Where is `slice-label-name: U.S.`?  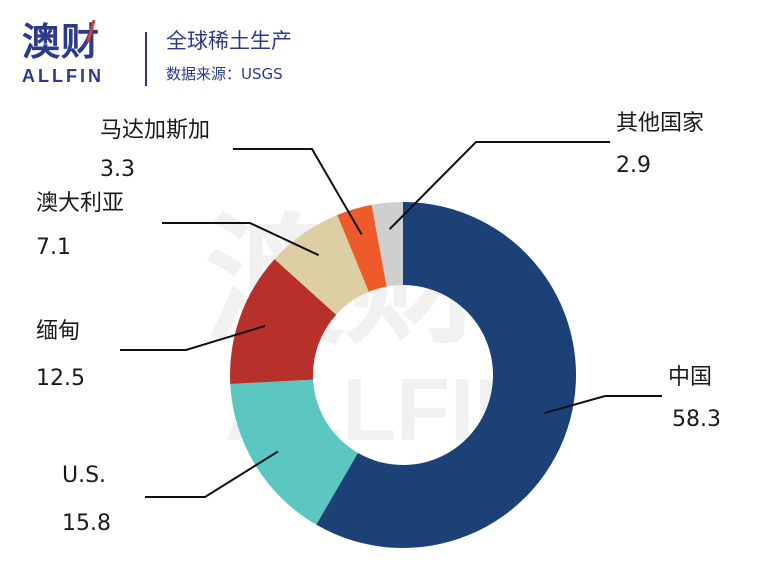 slice-label-name: U.S. is located at coordinates (84, 475).